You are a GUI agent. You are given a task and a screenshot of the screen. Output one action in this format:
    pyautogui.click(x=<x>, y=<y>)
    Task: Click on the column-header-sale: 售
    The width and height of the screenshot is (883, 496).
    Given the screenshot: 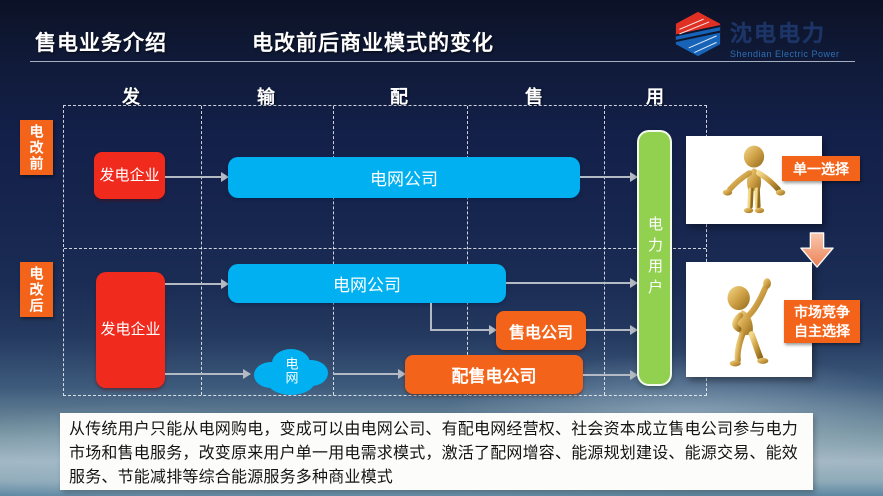 What is the action you would take?
    pyautogui.click(x=534, y=97)
    